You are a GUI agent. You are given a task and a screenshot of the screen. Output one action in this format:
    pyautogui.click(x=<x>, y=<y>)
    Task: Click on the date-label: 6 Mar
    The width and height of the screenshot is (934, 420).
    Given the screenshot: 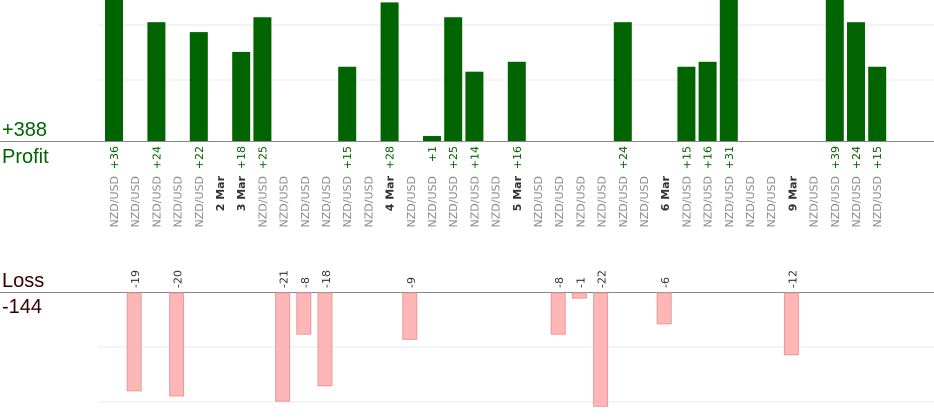 What is the action you would take?
    pyautogui.click(x=665, y=193)
    